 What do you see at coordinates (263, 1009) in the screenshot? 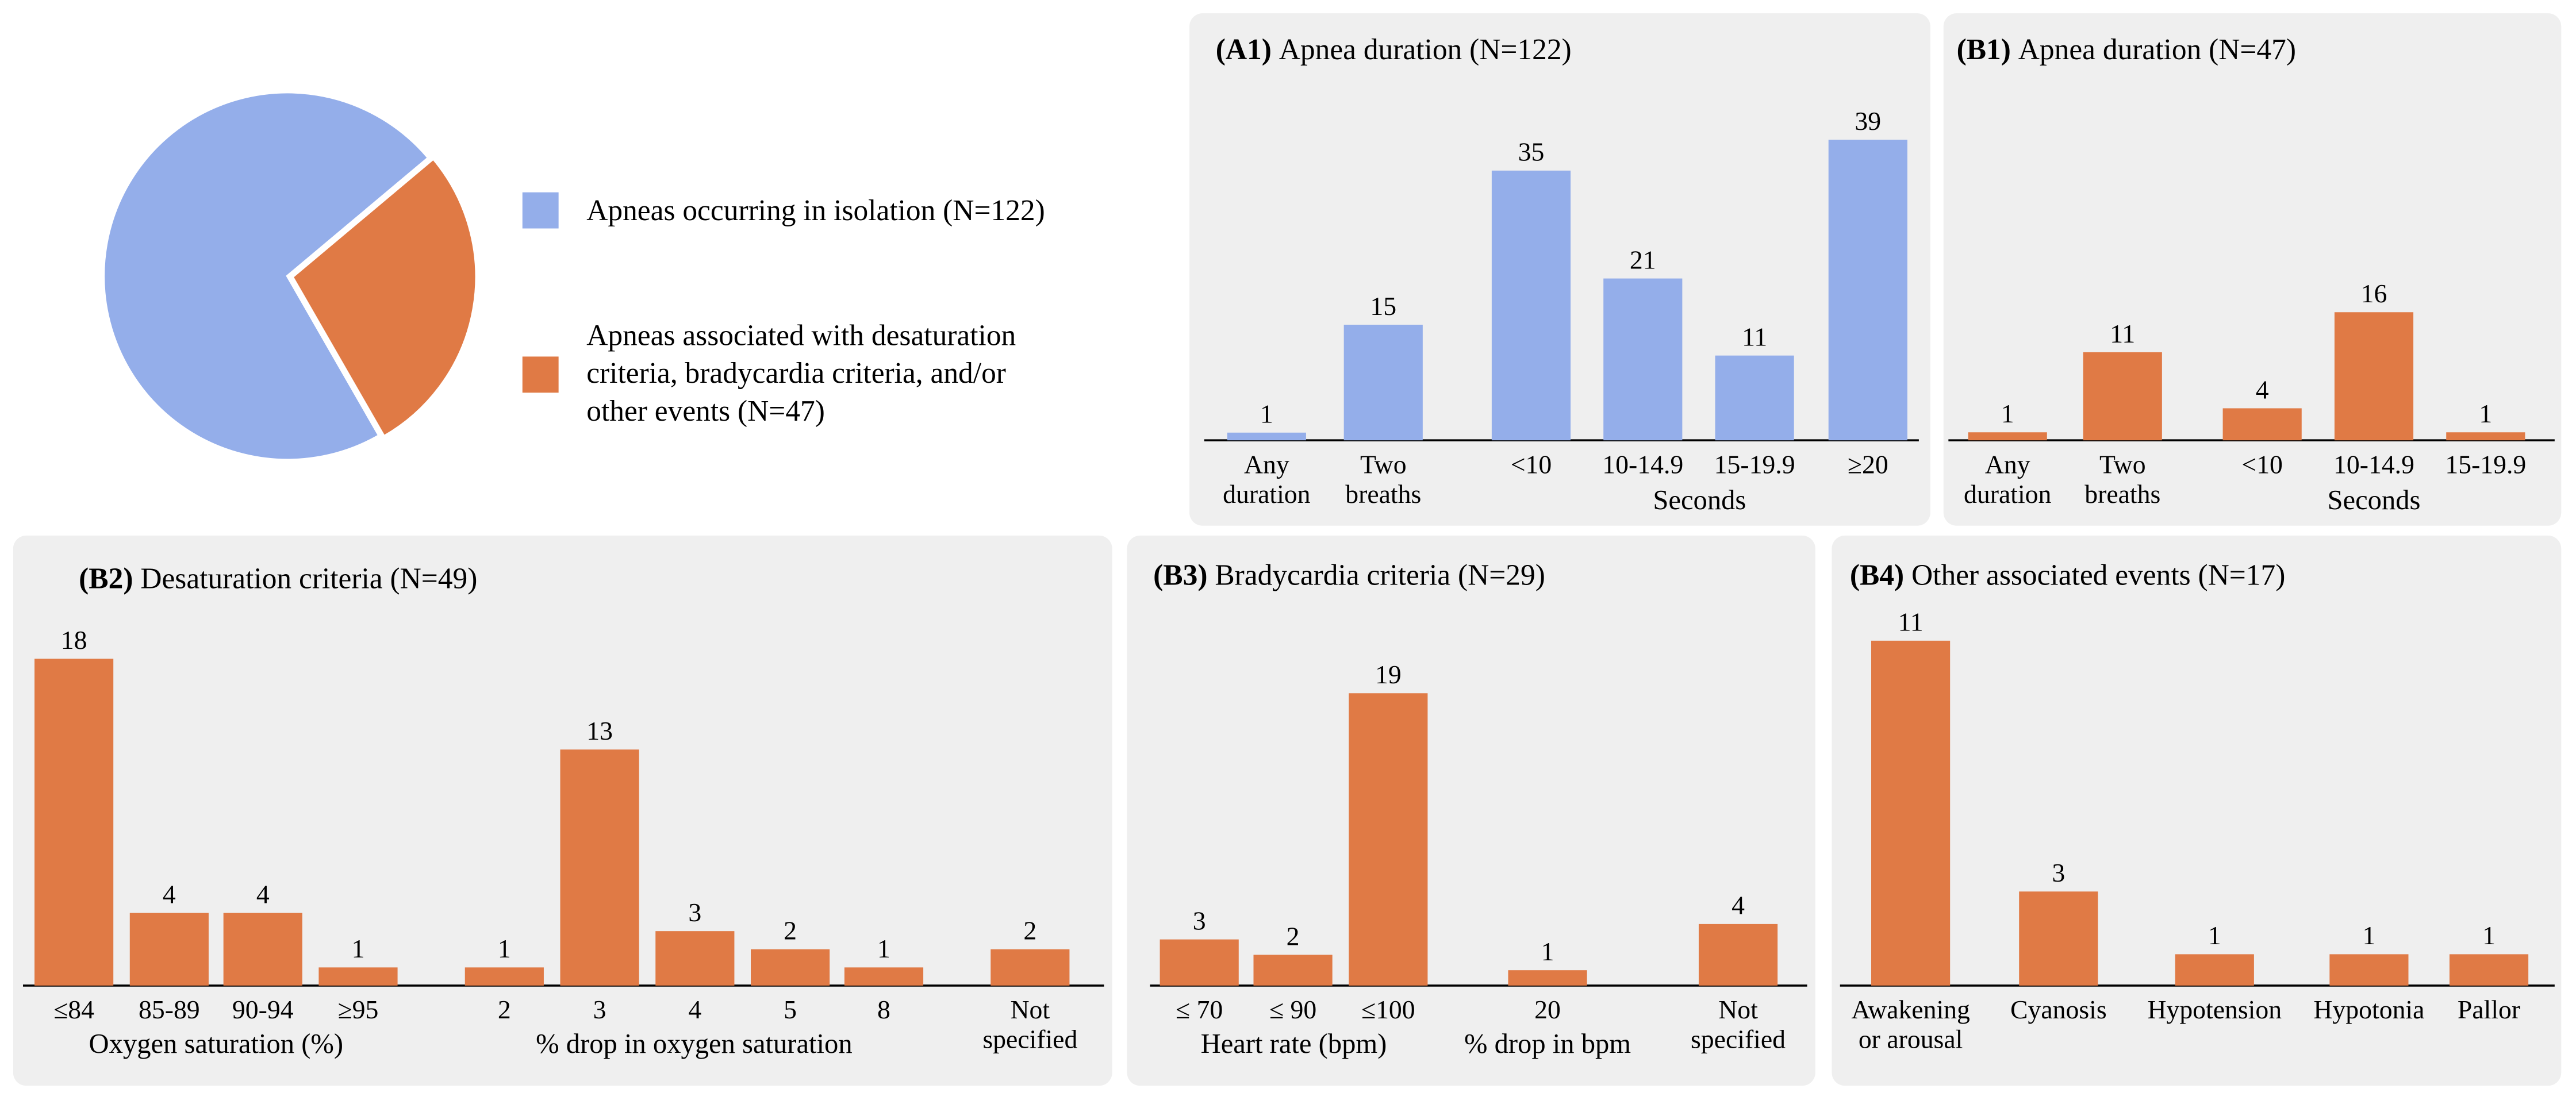
I see `category-label: 90-94` at bounding box center [263, 1009].